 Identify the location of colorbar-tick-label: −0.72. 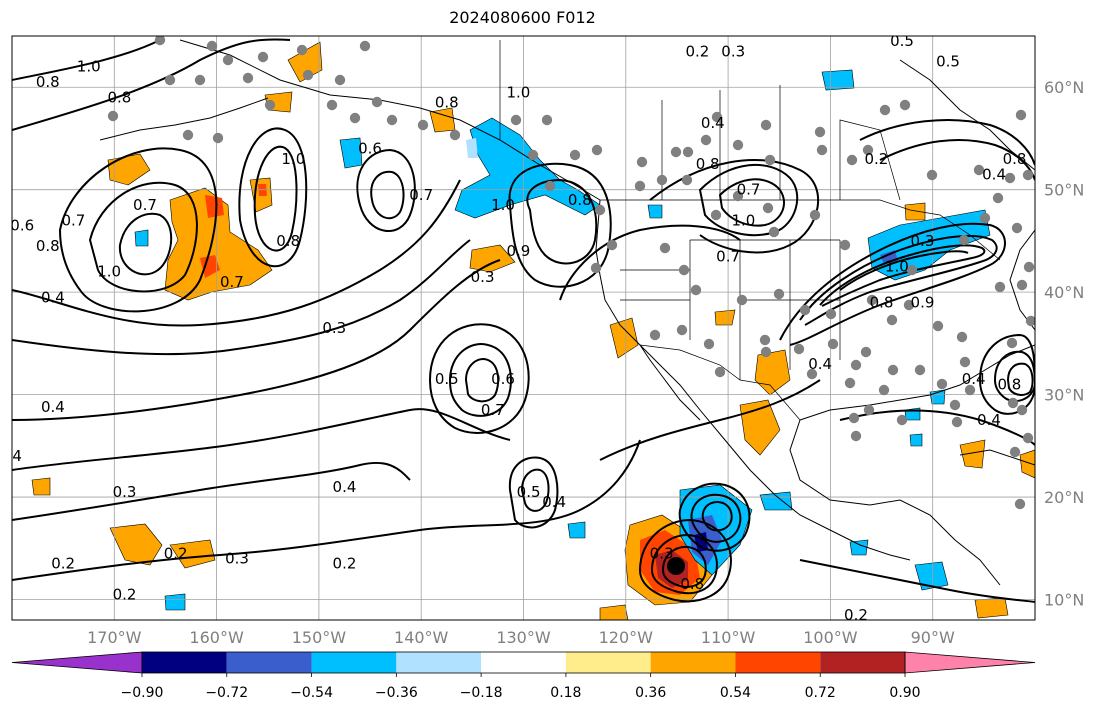
(226, 693).